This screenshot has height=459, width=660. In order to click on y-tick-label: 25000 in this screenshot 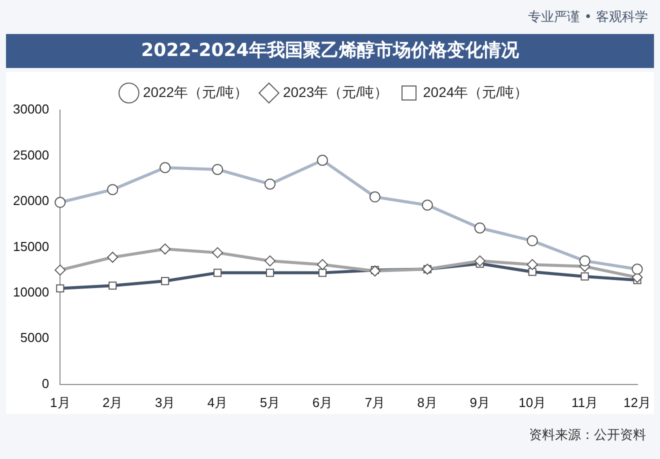, I will do `click(31, 154)`.